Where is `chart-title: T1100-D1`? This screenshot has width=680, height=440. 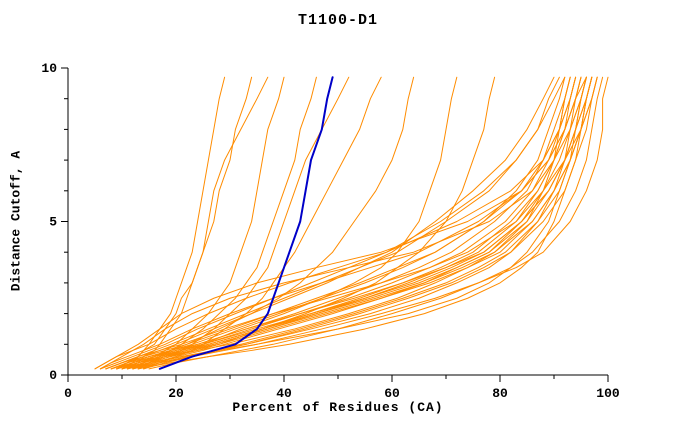
chart-title: T1100-D1 is located at coordinates (337, 20).